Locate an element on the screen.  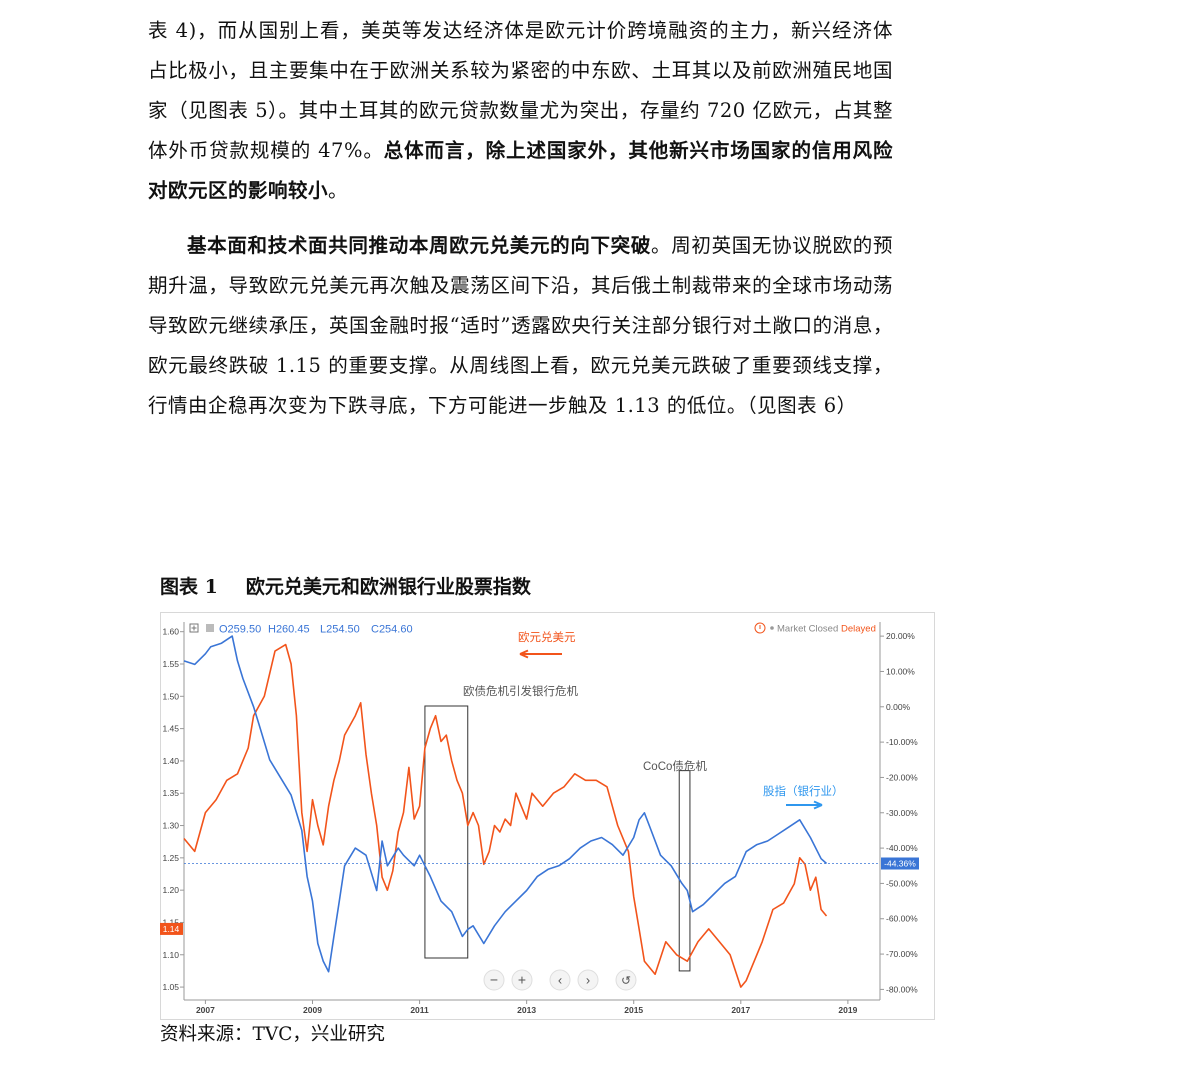
scroll-right-button is located at coordinates (588, 980).